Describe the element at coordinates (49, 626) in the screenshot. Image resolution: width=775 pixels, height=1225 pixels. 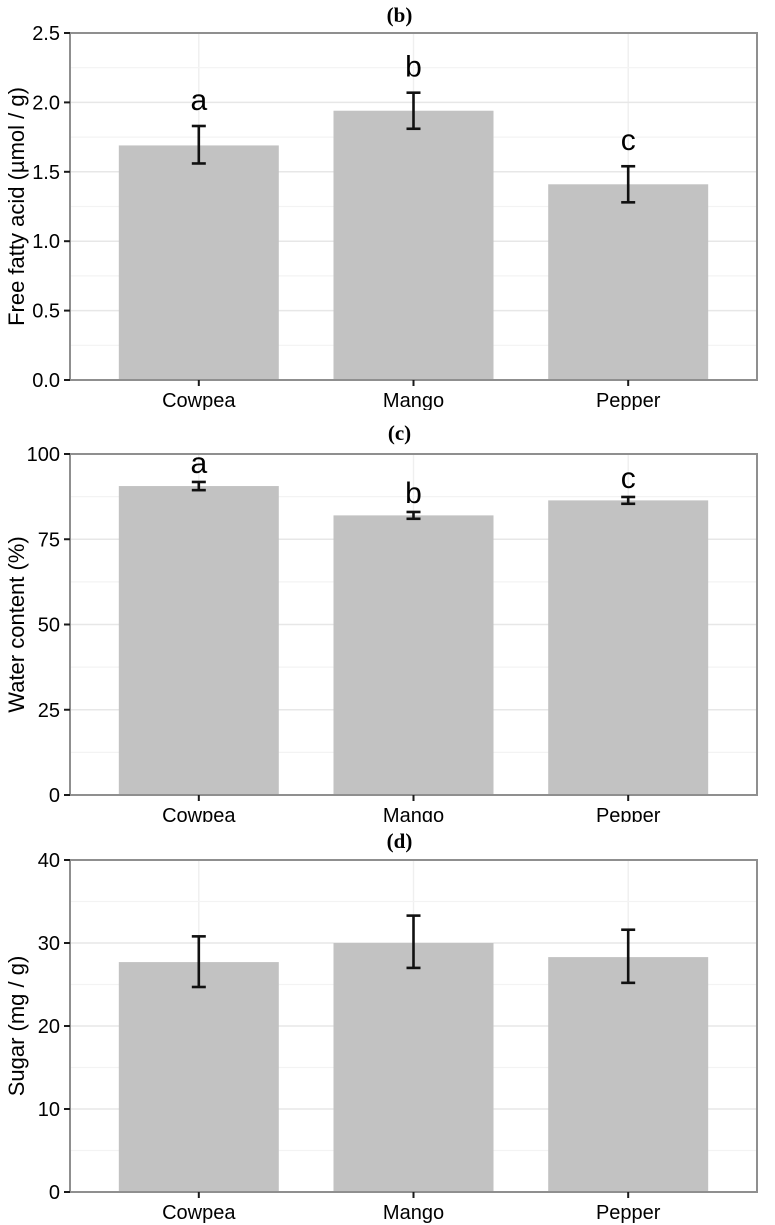
I see `y-tick-label: 50` at that location.